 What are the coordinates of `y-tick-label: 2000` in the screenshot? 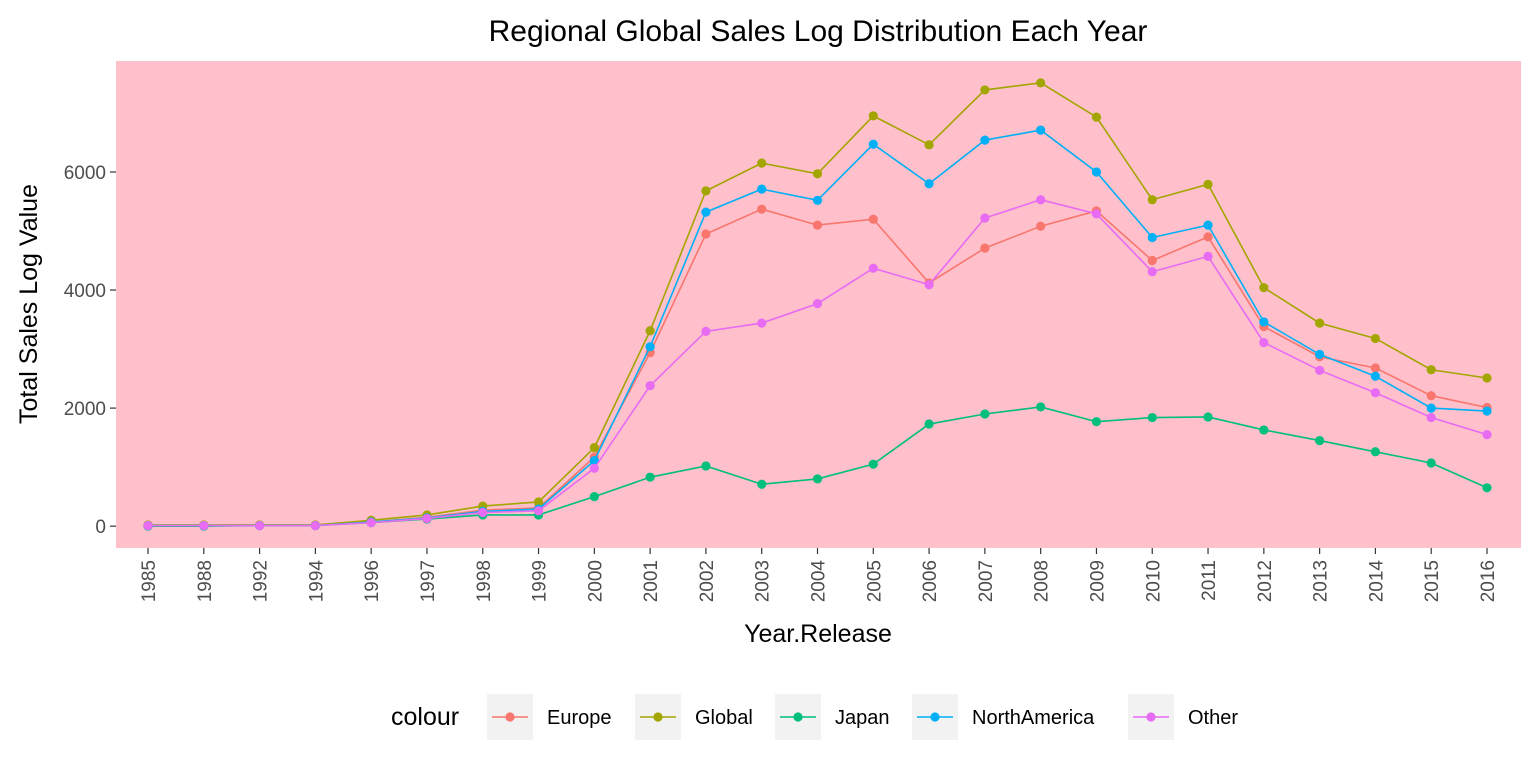 It's located at (85, 409).